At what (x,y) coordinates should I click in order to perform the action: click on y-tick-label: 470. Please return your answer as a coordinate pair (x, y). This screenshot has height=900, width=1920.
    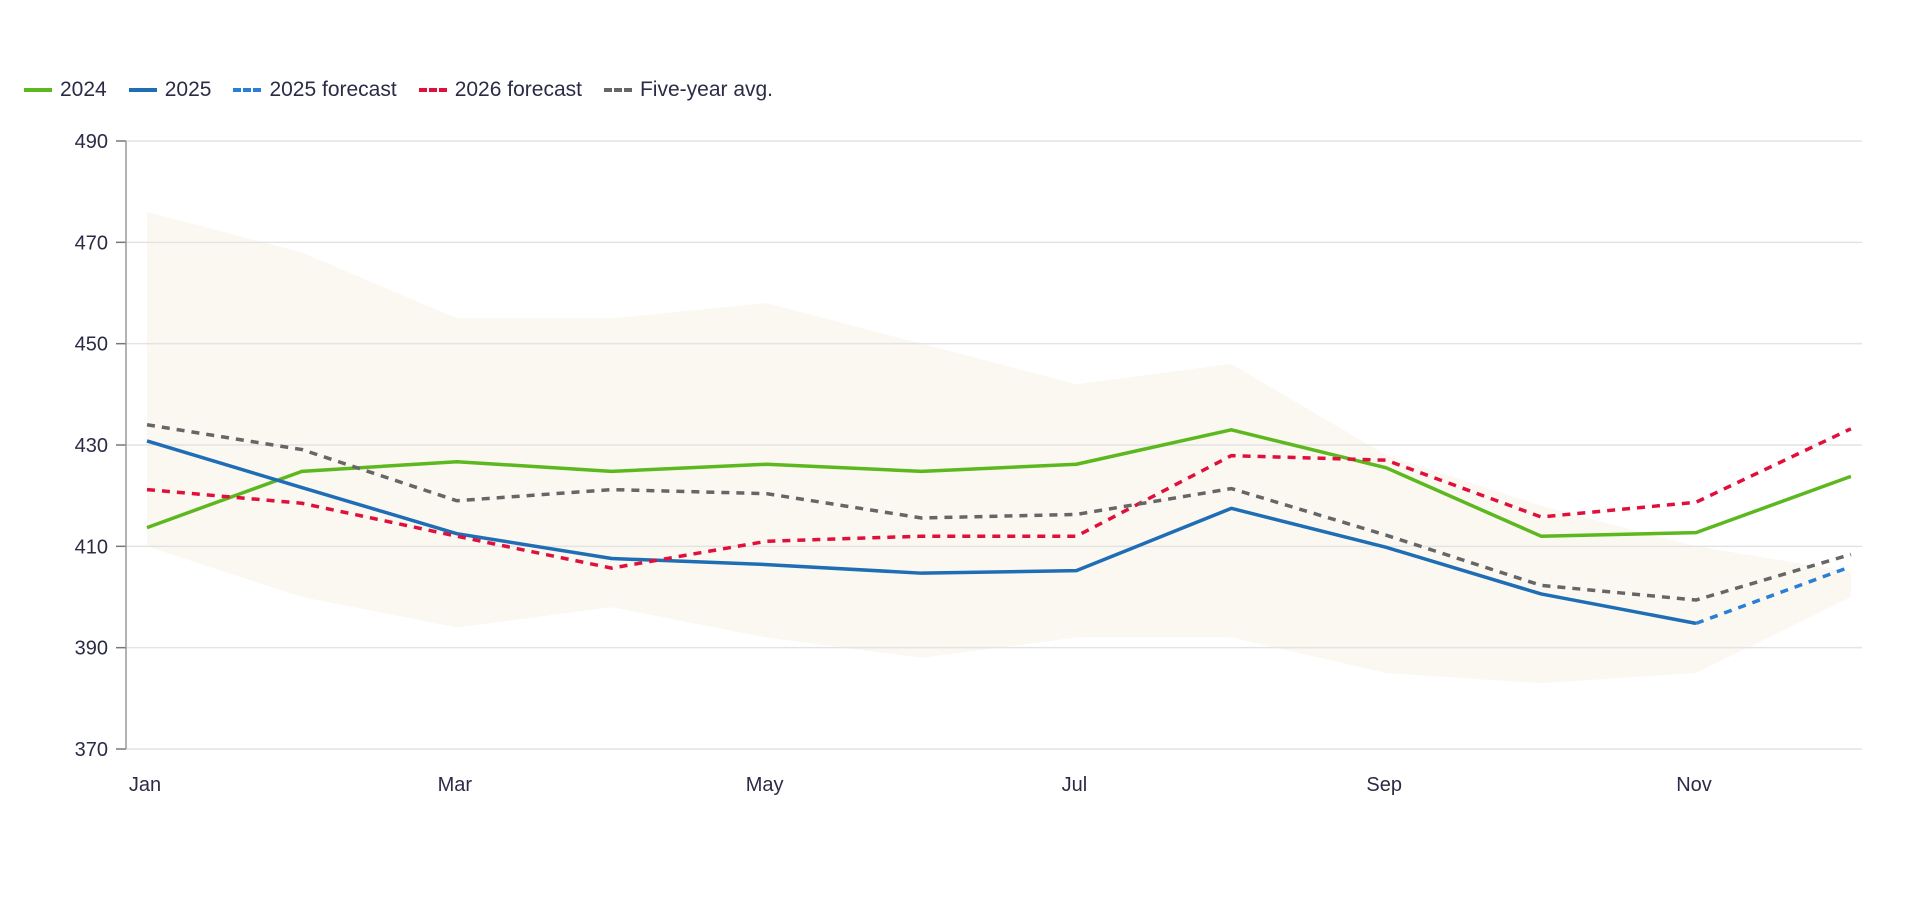
    Looking at the image, I should click on (91, 243).